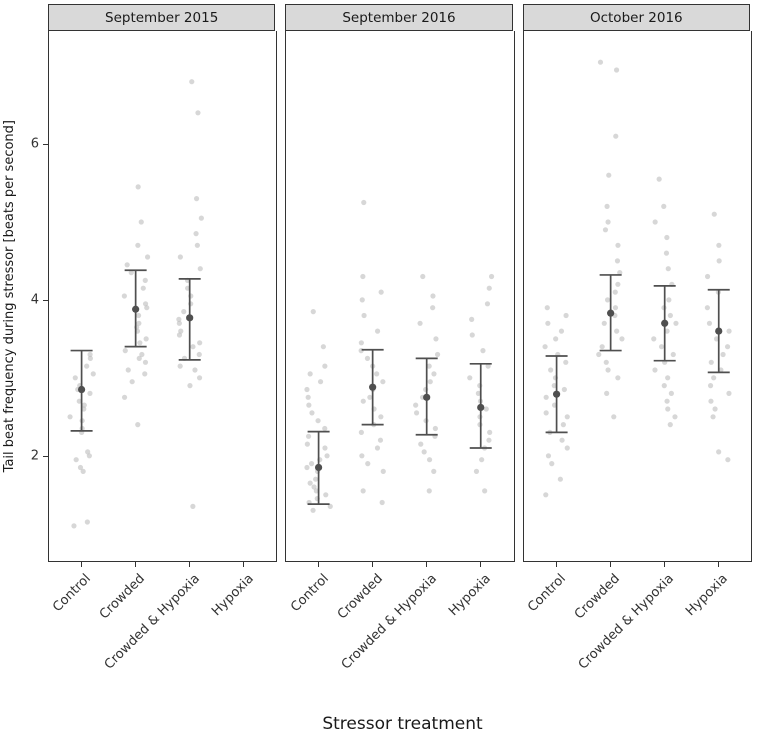 The height and width of the screenshot is (748, 757). I want to click on x-tick-label: Crowded, so click(597, 597).